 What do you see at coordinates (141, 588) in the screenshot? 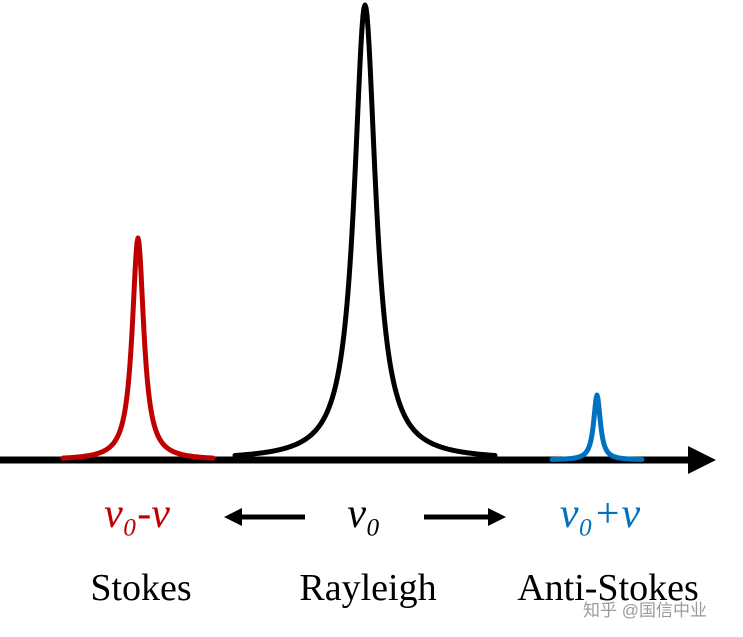
I see `stokes-label: Stokes` at bounding box center [141, 588].